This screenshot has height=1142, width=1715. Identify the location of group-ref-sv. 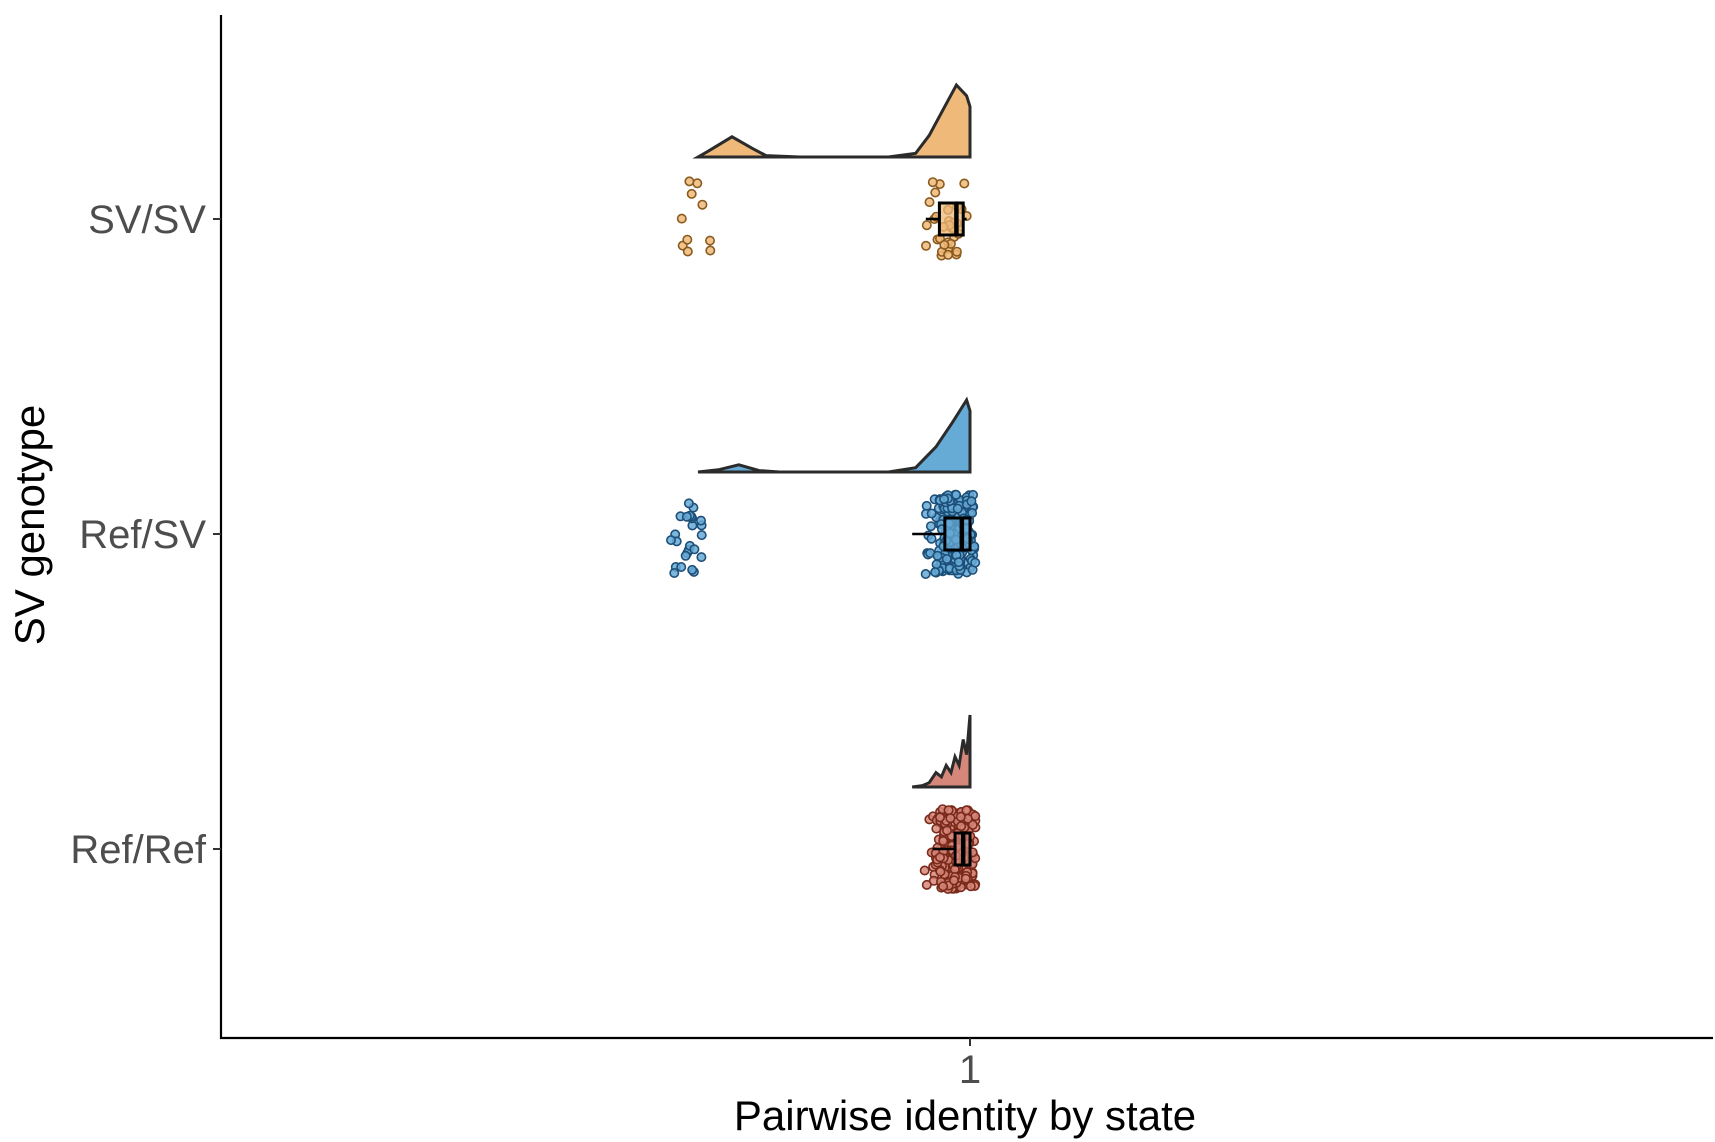
(823, 487).